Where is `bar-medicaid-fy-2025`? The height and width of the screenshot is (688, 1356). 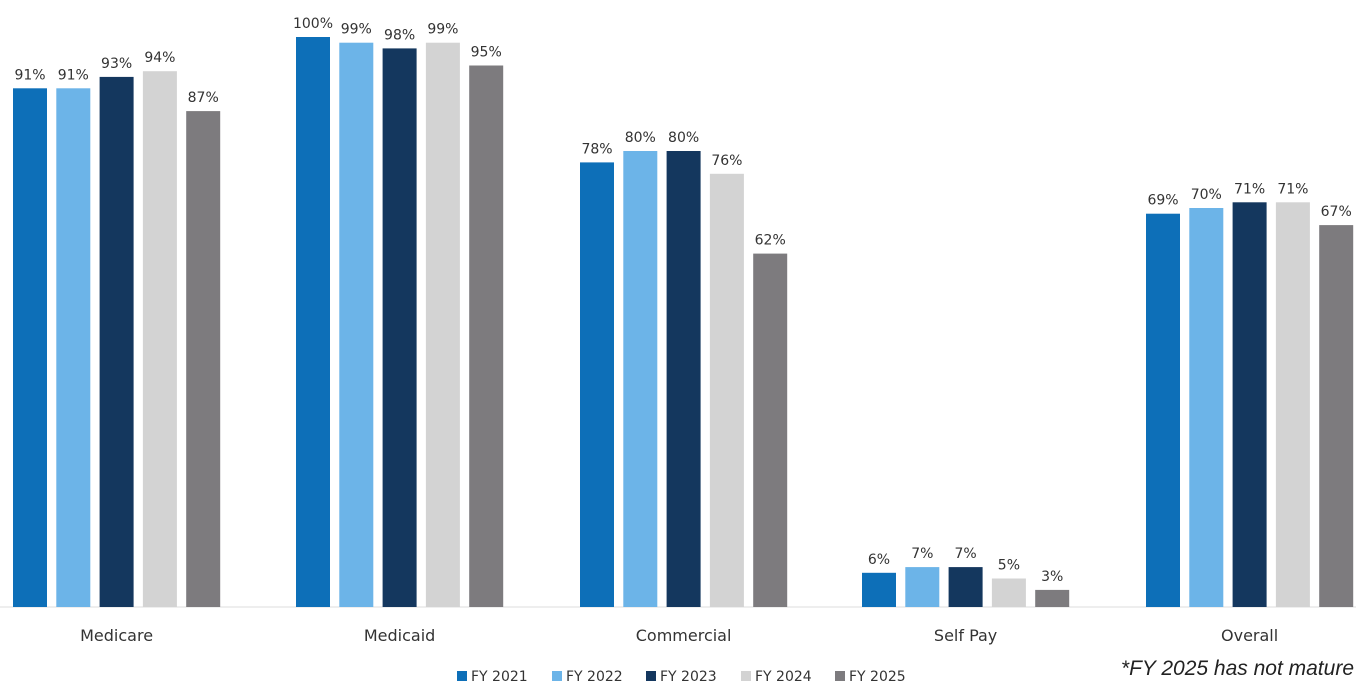 bar-medicaid-fy-2025 is located at coordinates (486, 336).